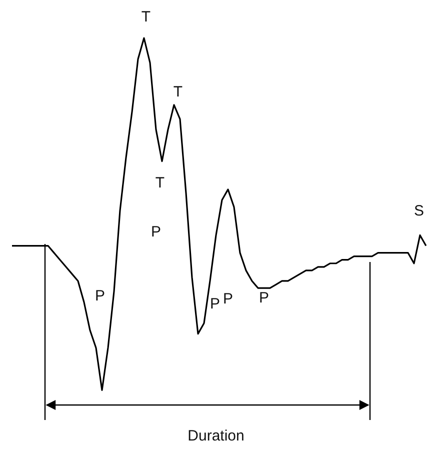 This screenshot has width=439, height=450. I want to click on text: Duration, so click(216, 436).